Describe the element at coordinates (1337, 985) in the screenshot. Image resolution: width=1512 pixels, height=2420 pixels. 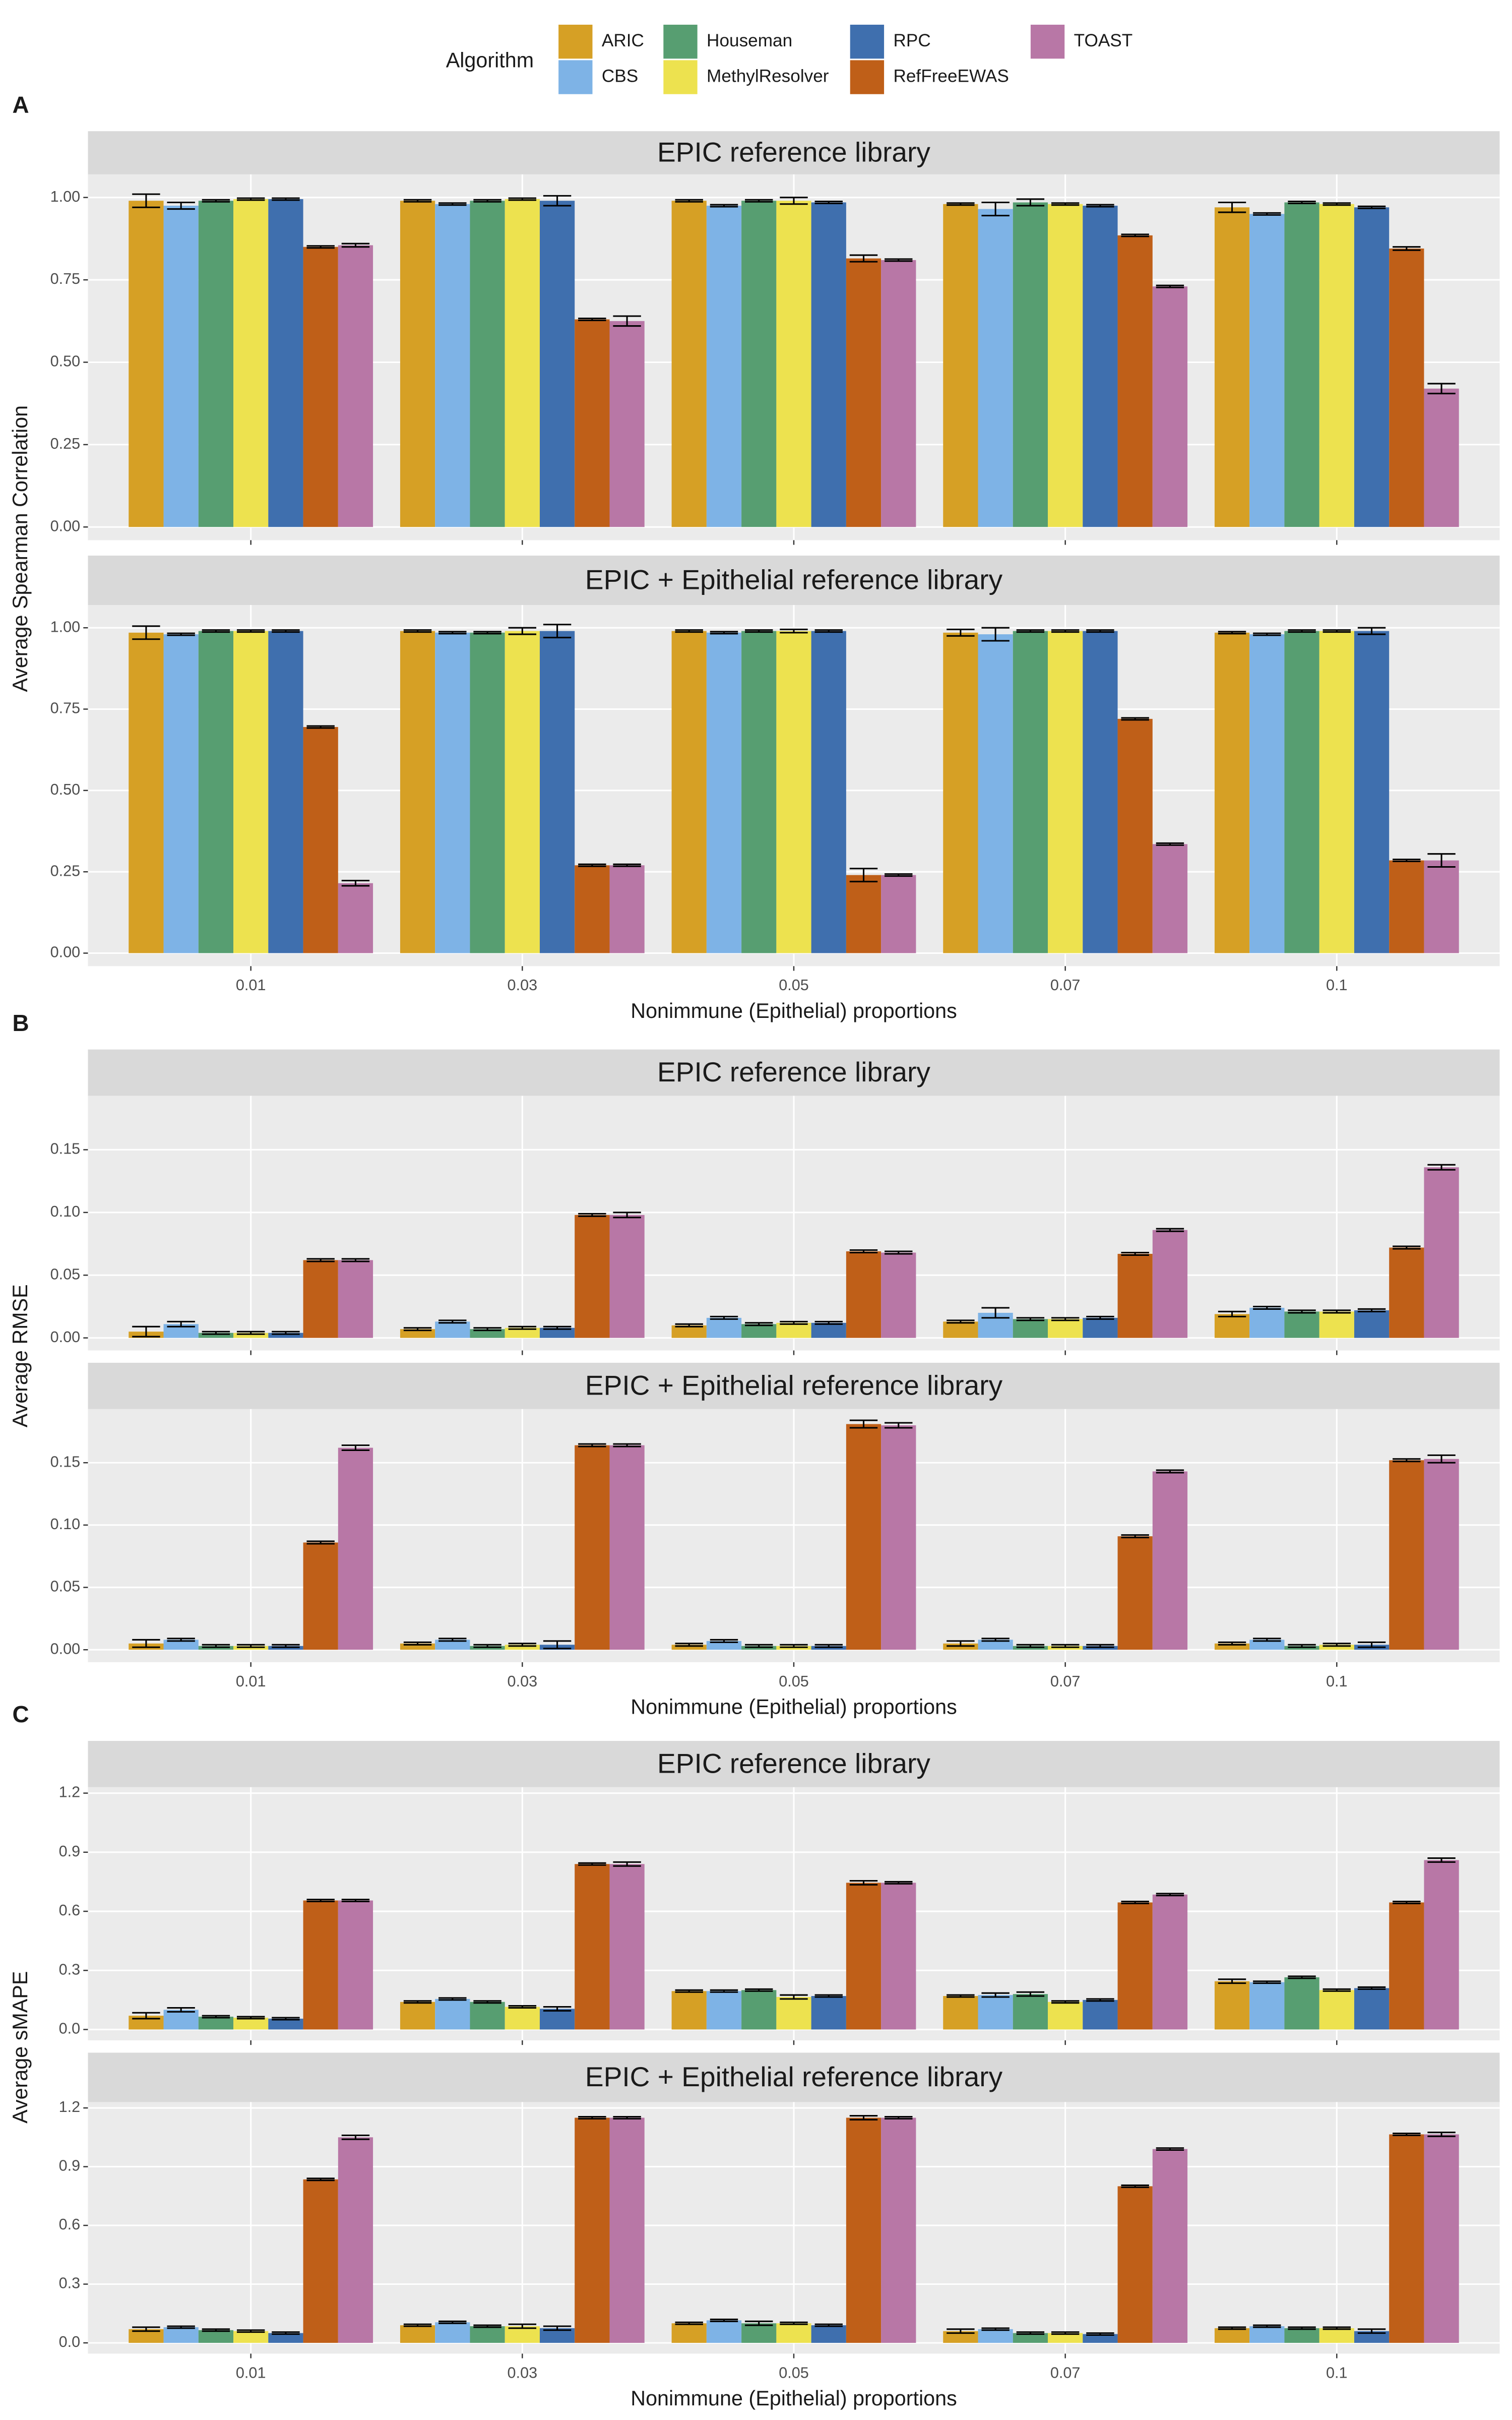
I see `x-tick-label: 0.1` at that location.